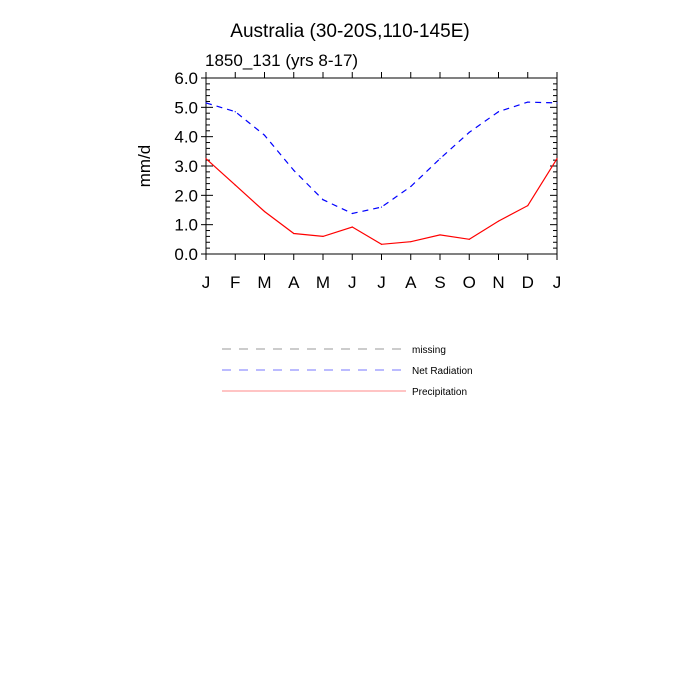 The height and width of the screenshot is (700, 700). I want to click on legend: missing Net Radiation Precipitation, so click(347, 371).